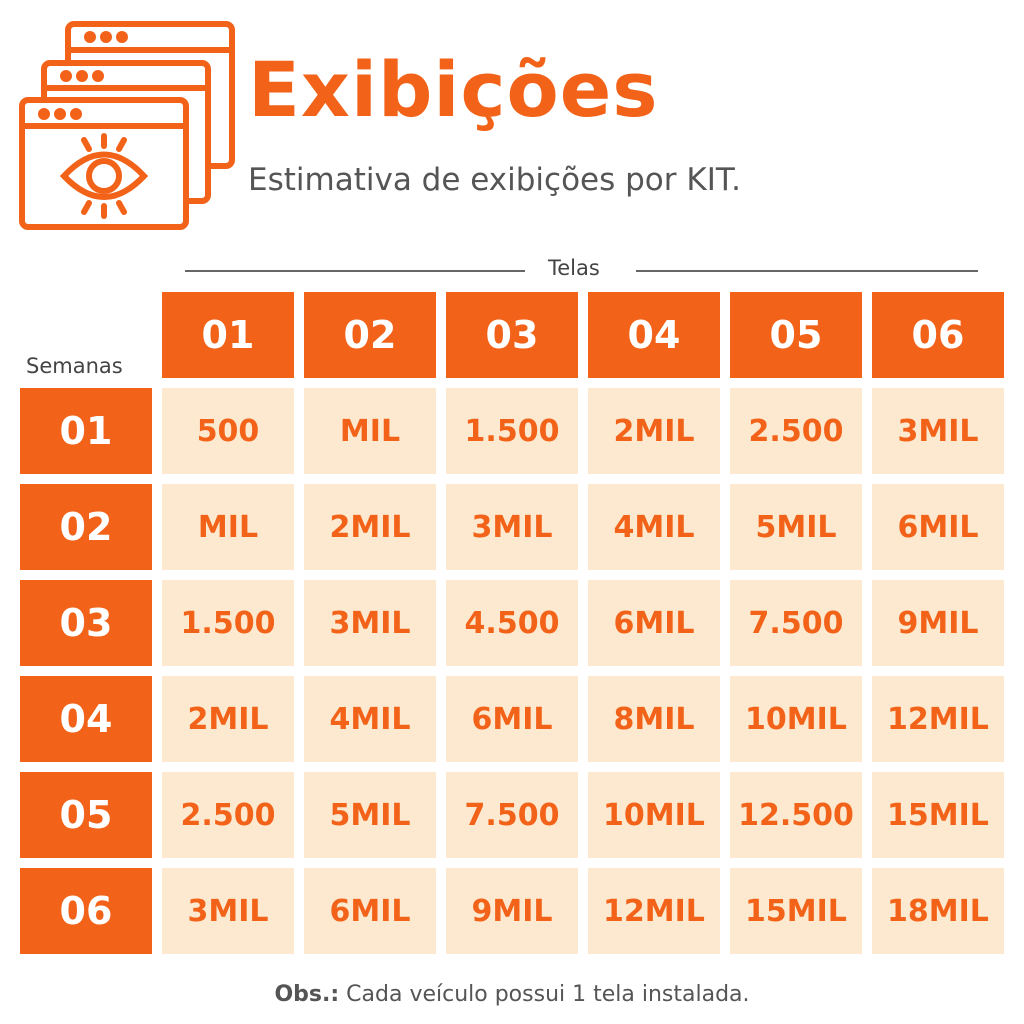 The image size is (1024, 1024). Describe the element at coordinates (86, 527) in the screenshot. I see `row-header: 02` at that location.